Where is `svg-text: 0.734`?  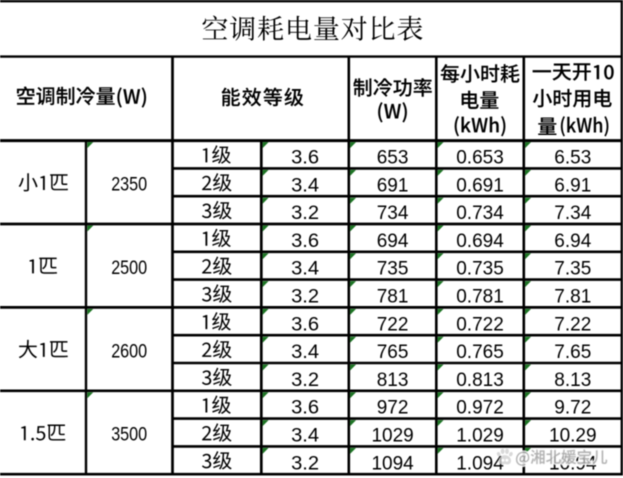
svg-text: 0.734 is located at coordinates (480, 213).